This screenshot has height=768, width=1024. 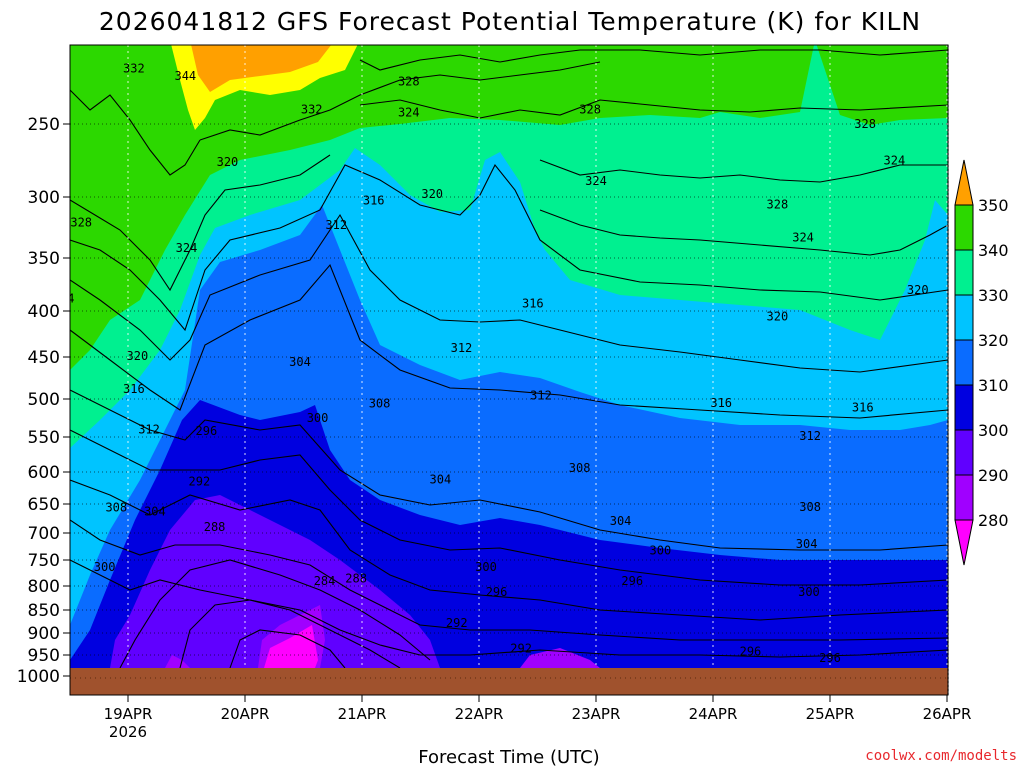 What do you see at coordinates (941, 756) in the screenshot?
I see `credit-text: coolwx.com/modelts` at bounding box center [941, 756].